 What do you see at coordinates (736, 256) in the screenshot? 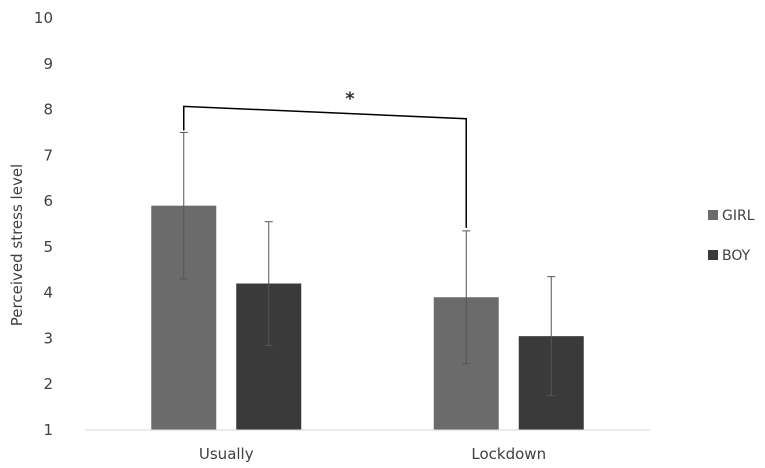
I see `legend-label-boy: BOY` at bounding box center [736, 256].